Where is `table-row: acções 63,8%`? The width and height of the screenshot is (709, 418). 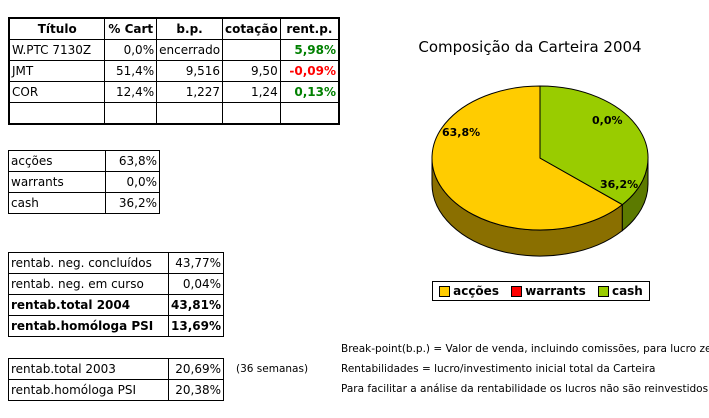 table-row: acções 63,8% is located at coordinates (83, 161).